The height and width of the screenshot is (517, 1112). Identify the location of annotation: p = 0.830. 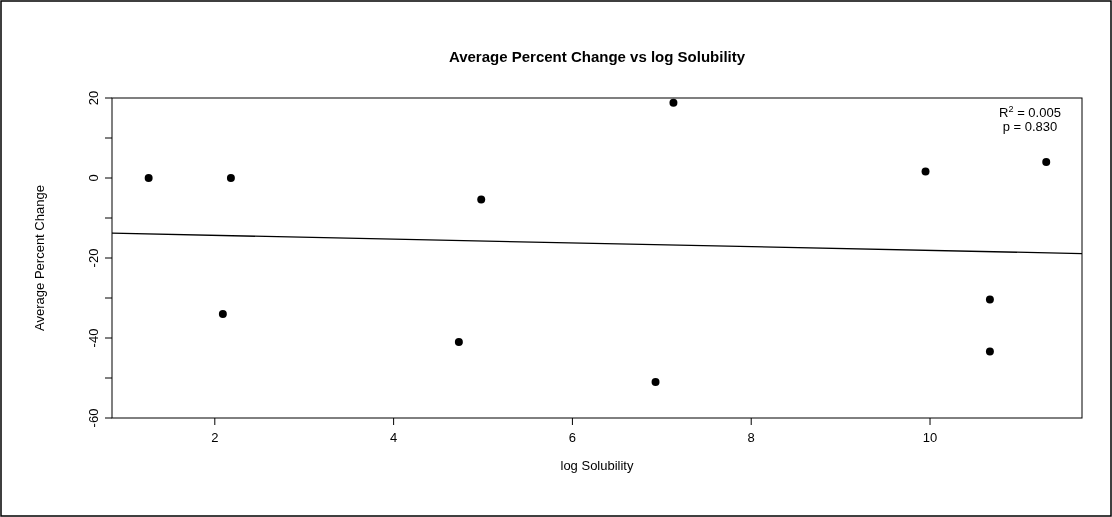
(1030, 126).